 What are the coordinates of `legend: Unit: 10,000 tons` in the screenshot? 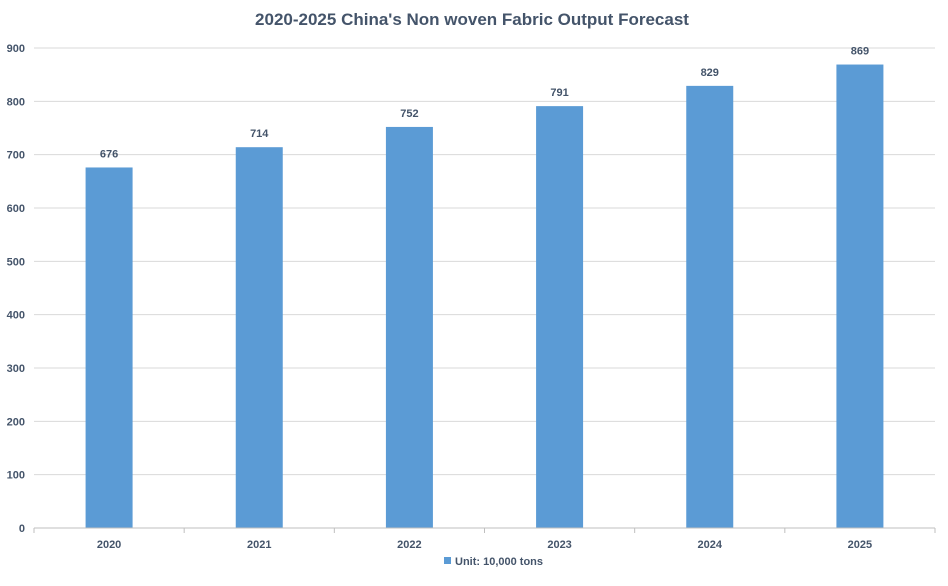 It's located at (493, 562).